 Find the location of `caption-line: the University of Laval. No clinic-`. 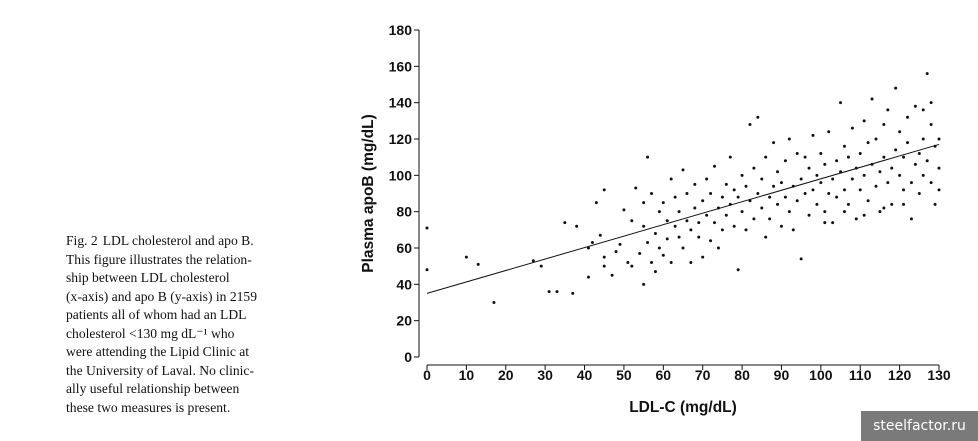

caption-line: the University of Laval. No clinic- is located at coordinates (160, 370).